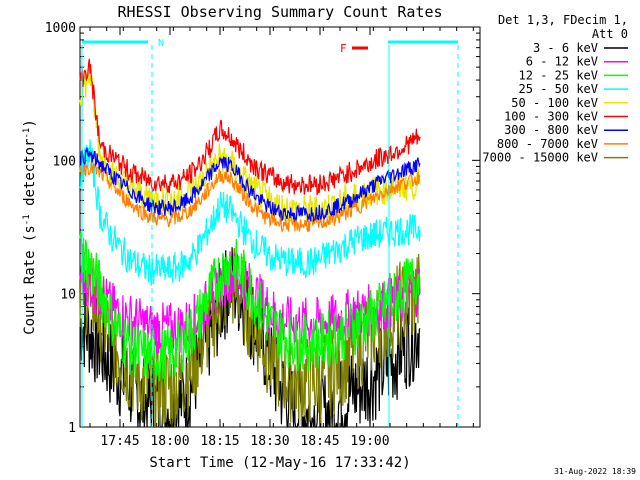  Describe the element at coordinates (562, 62) in the screenshot. I see `legend-label-2: 6 - 12 keV` at that location.